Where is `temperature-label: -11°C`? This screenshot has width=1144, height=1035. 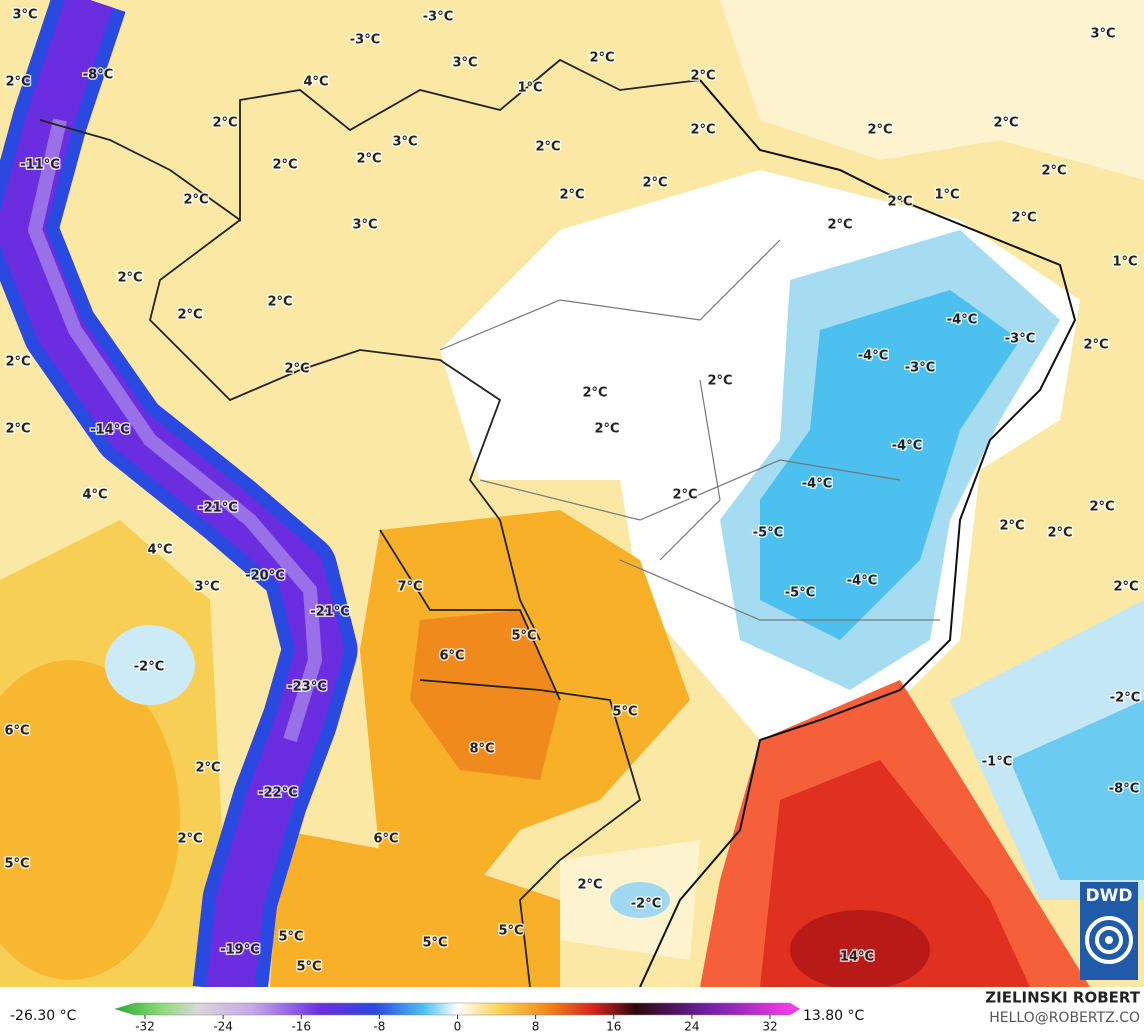
temperature-label: -11°C is located at coordinates (40, 165).